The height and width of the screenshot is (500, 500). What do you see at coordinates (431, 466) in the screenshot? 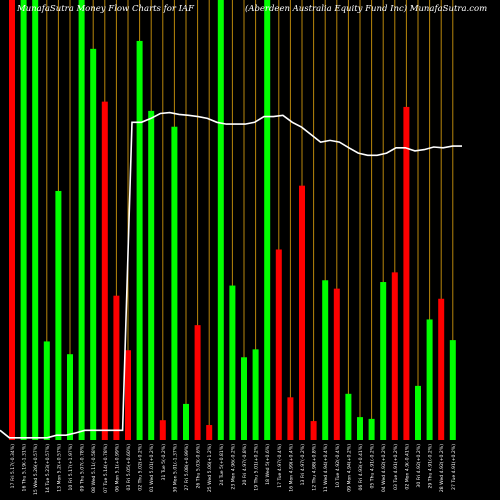
I see `date-label: 29 Thu 4.91(-0.2%)` at bounding box center [431, 466].